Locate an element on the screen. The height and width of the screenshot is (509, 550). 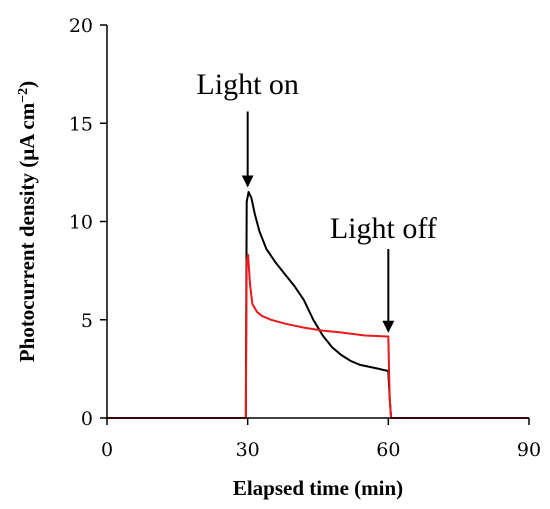
y-axis-title: Photocurrent density (μA cm−2) is located at coordinates (27, 221).